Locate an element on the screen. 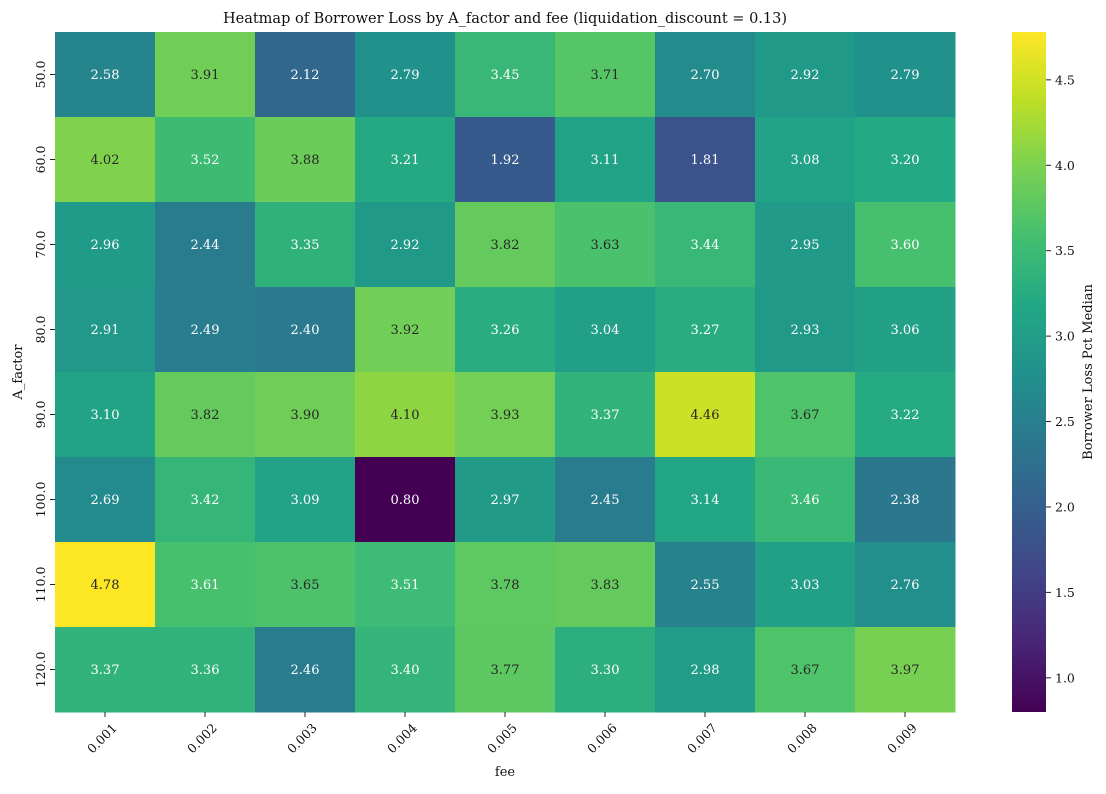 The width and height of the screenshot is (1106, 794). cell-value-label: 3.82 is located at coordinates (205, 415).